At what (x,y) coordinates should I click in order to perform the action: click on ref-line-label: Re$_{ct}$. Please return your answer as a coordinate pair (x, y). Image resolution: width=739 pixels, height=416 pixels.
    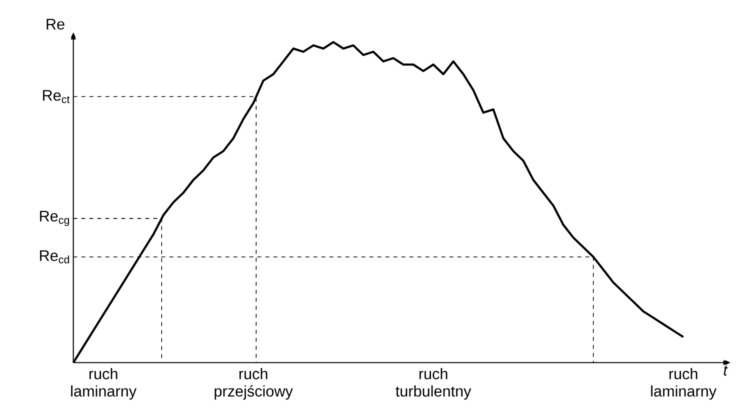
    Looking at the image, I should click on (56, 97).